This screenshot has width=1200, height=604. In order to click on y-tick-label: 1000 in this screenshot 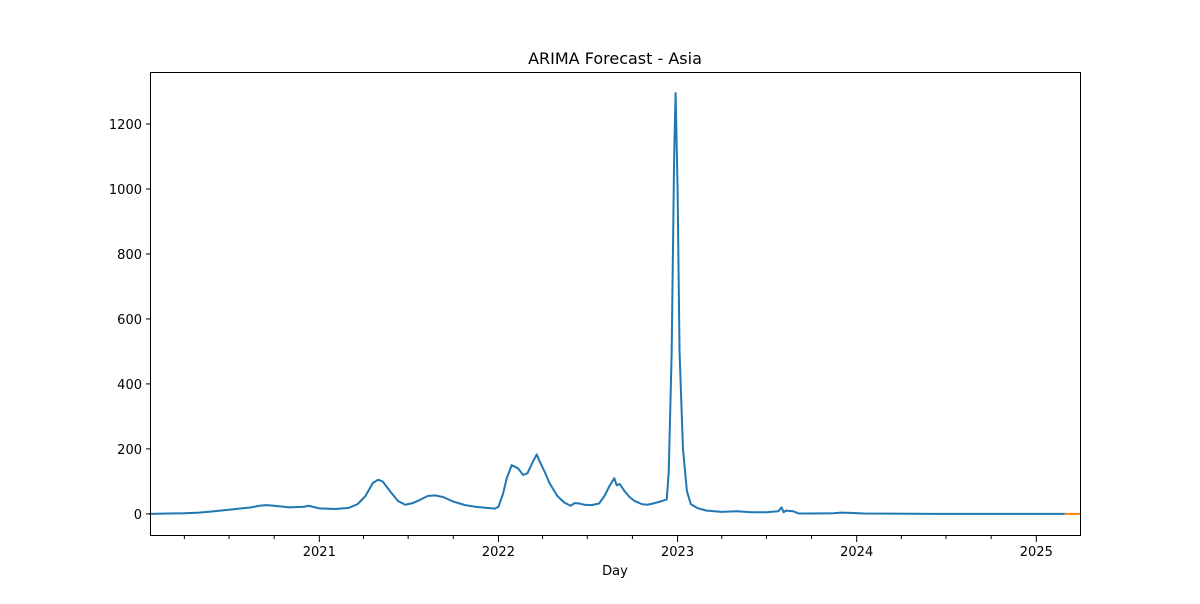, I will do `click(125, 190)`.